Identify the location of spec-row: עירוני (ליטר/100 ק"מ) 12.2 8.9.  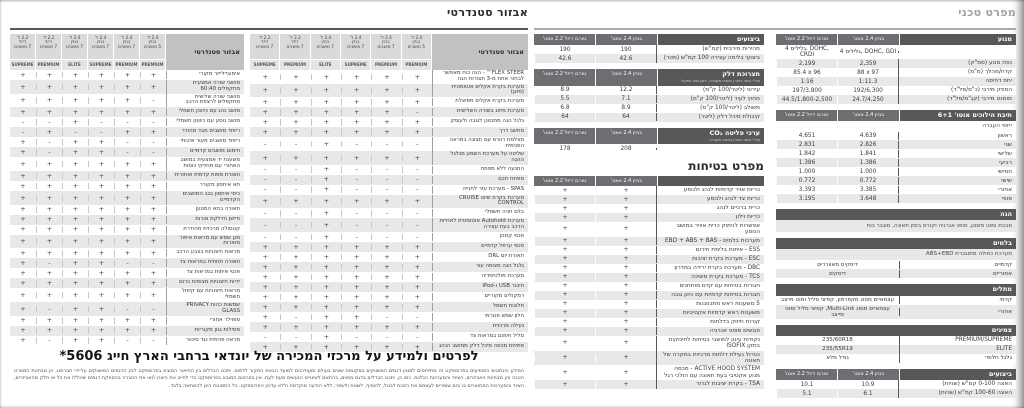
(649, 90).